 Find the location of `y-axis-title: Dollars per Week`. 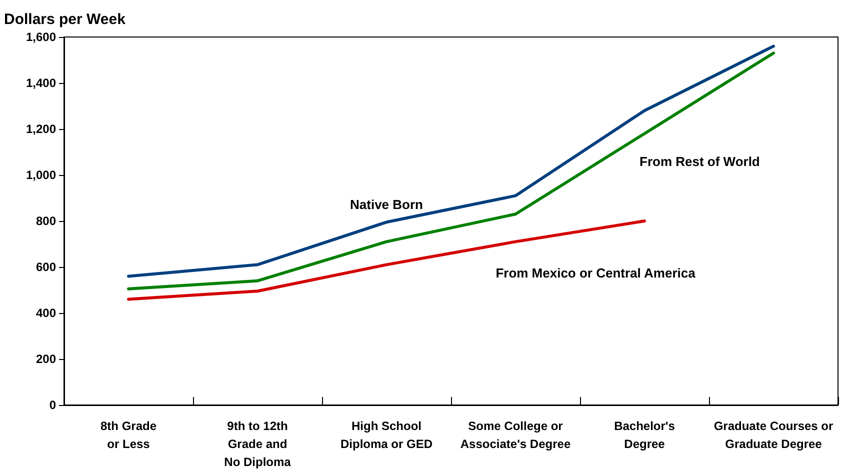

y-axis-title: Dollars per Week is located at coordinates (65, 19).